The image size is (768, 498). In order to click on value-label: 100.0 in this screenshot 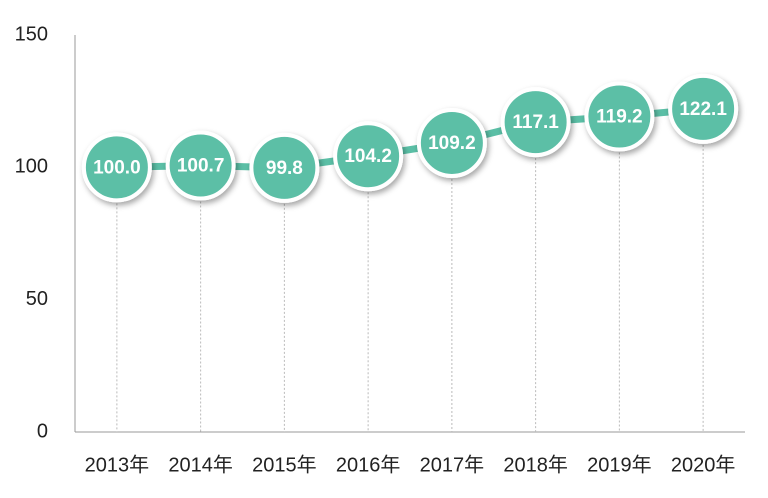, I will do `click(117, 167)`.